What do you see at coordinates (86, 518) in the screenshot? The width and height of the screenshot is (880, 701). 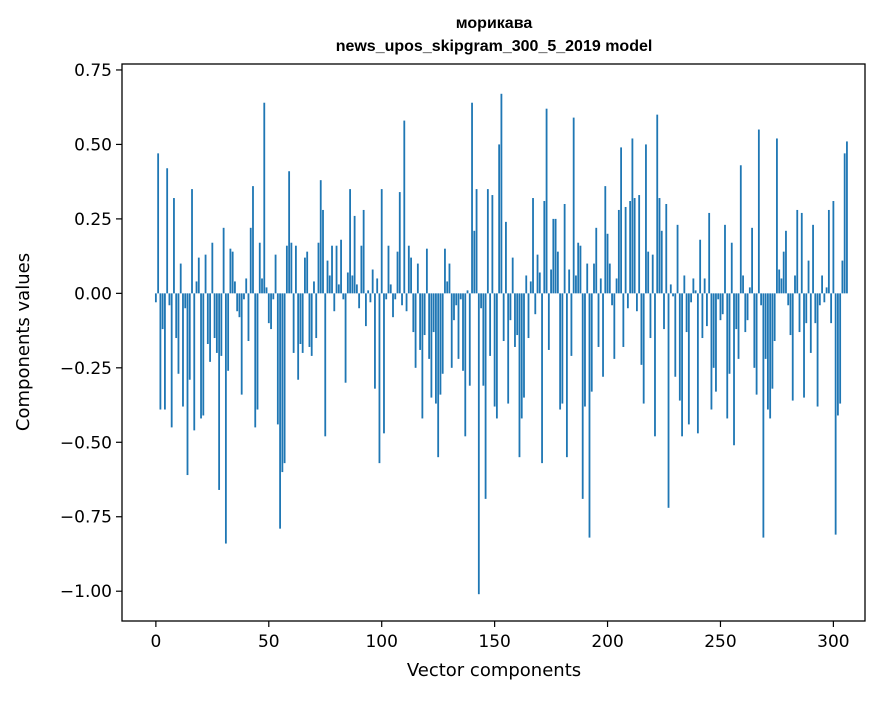 I see `y-tick-label: −0.75` at bounding box center [86, 518].